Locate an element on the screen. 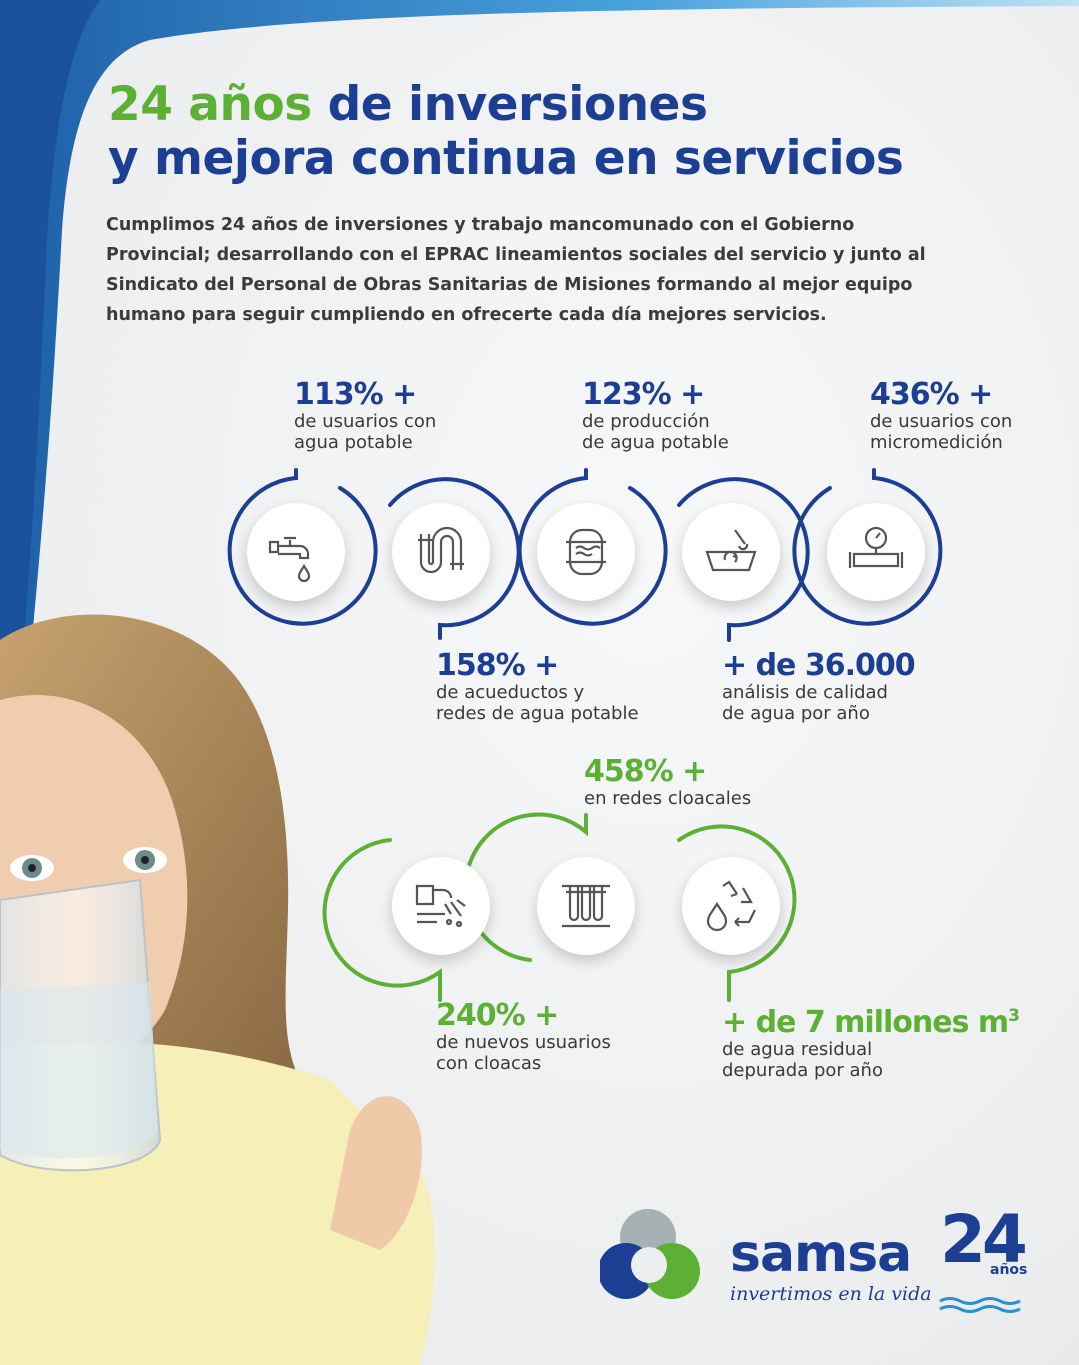 This screenshot has width=1079, height=1365. stat-desc-line: agua potable is located at coordinates (353, 442).